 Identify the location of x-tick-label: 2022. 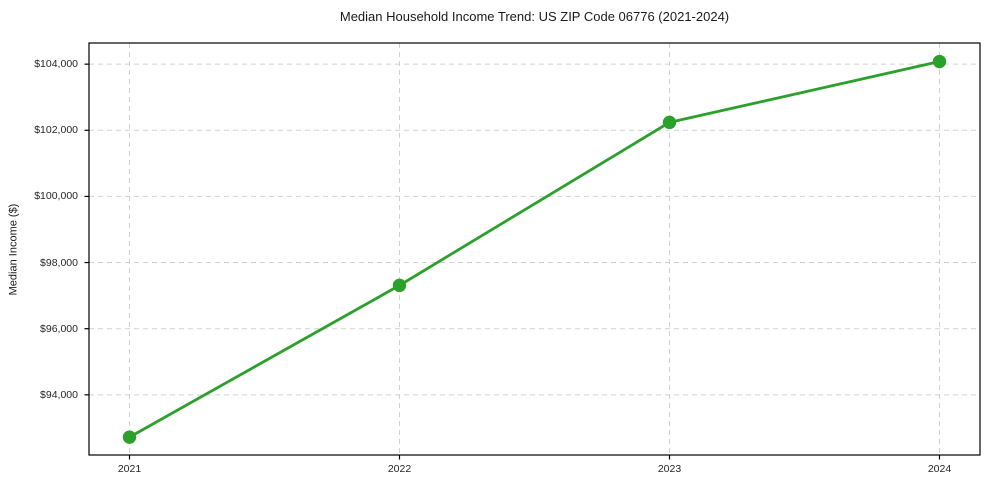
(399, 469).